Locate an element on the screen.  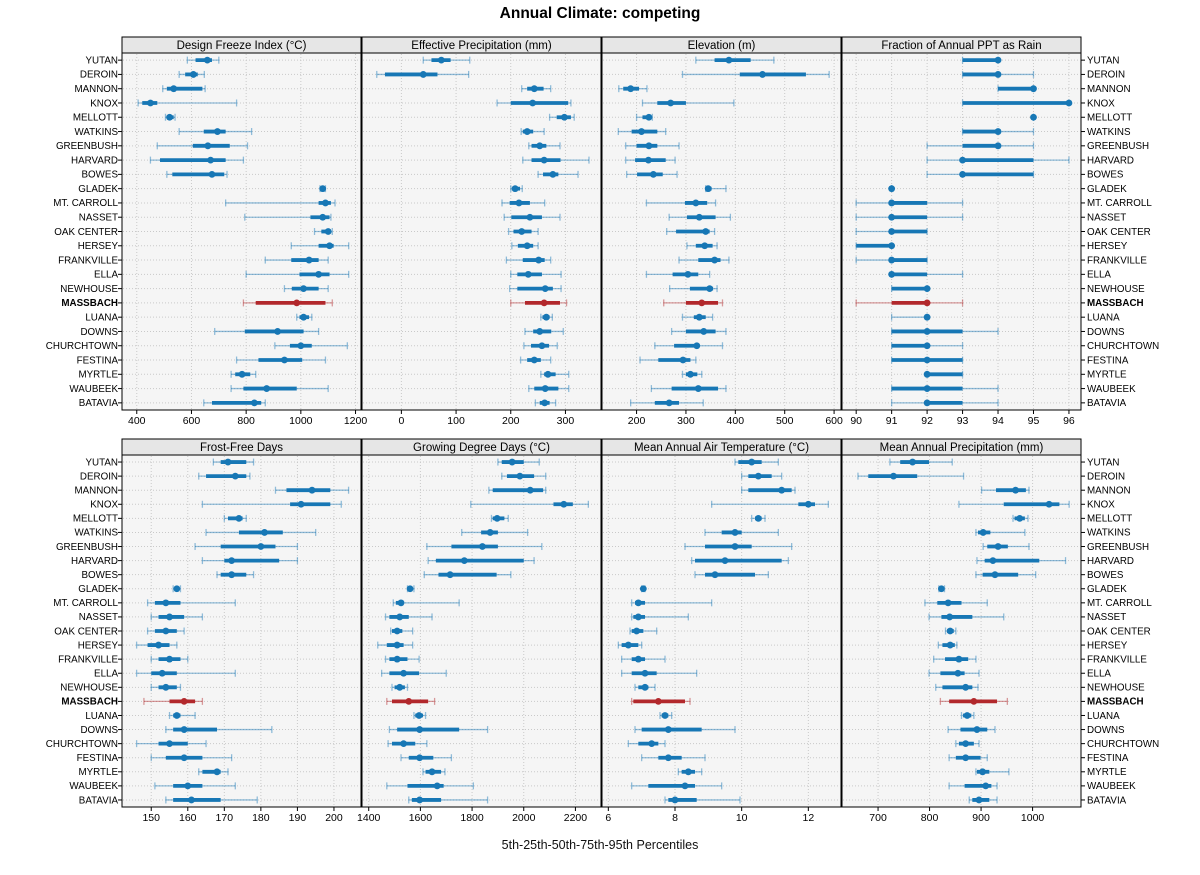
x-tick-label: 10 is located at coordinates (742, 818).